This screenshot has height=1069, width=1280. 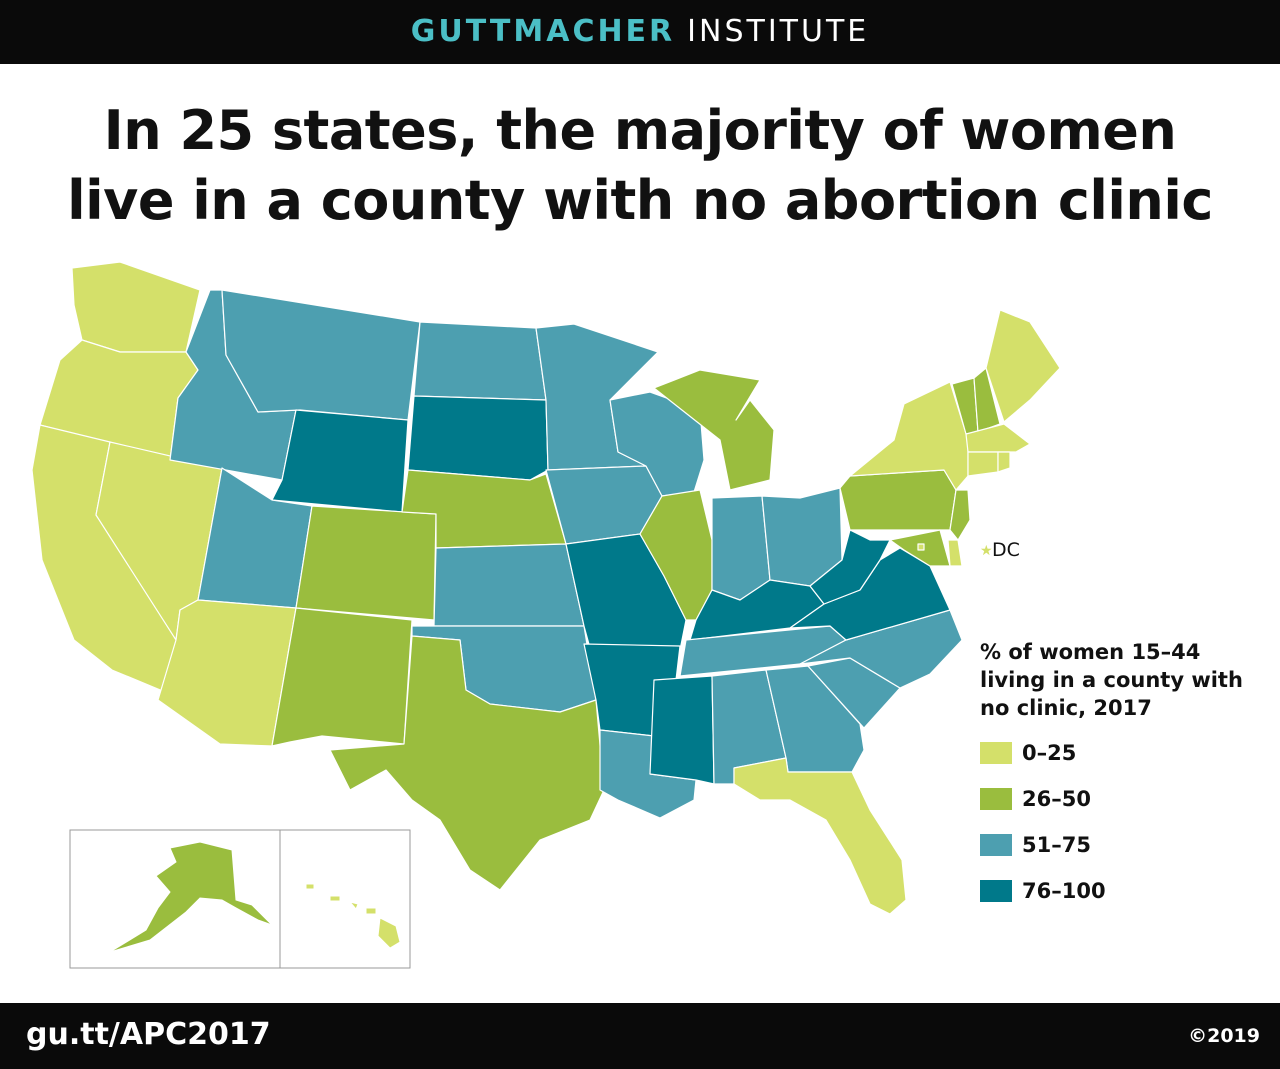 What do you see at coordinates (714, 430) in the screenshot?
I see `state-MI` at bounding box center [714, 430].